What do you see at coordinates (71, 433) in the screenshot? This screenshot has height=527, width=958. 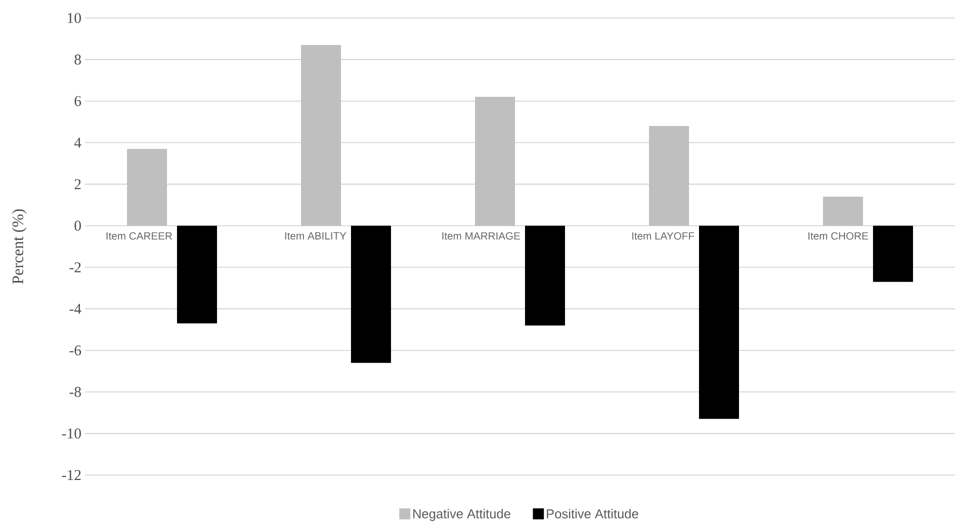 I see `y-tick-label: -10` at bounding box center [71, 433].